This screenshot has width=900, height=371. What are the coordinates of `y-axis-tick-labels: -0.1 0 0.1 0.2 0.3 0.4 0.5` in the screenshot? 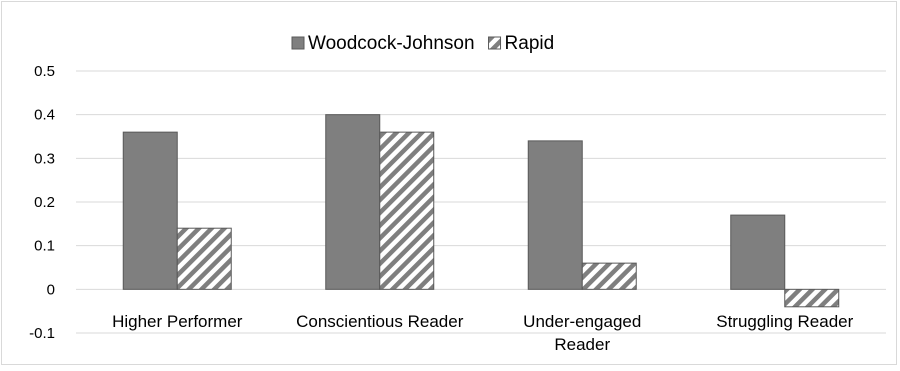 It's located at (42, 202).